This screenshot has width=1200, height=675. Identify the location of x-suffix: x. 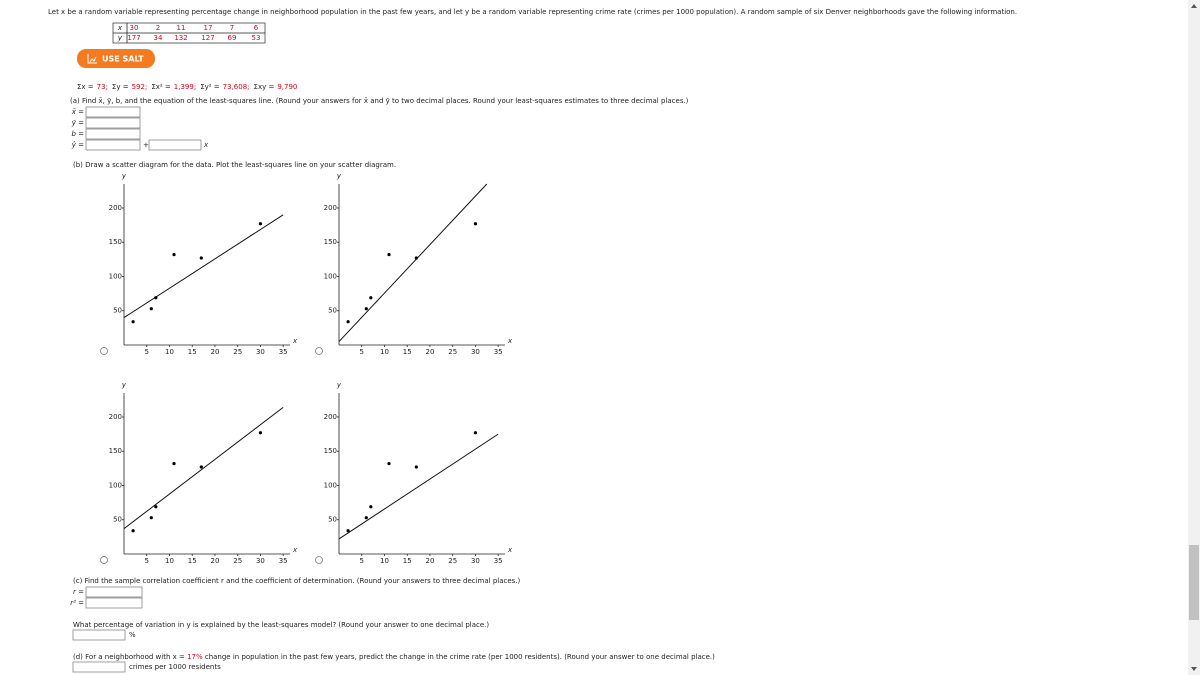
(206, 145).